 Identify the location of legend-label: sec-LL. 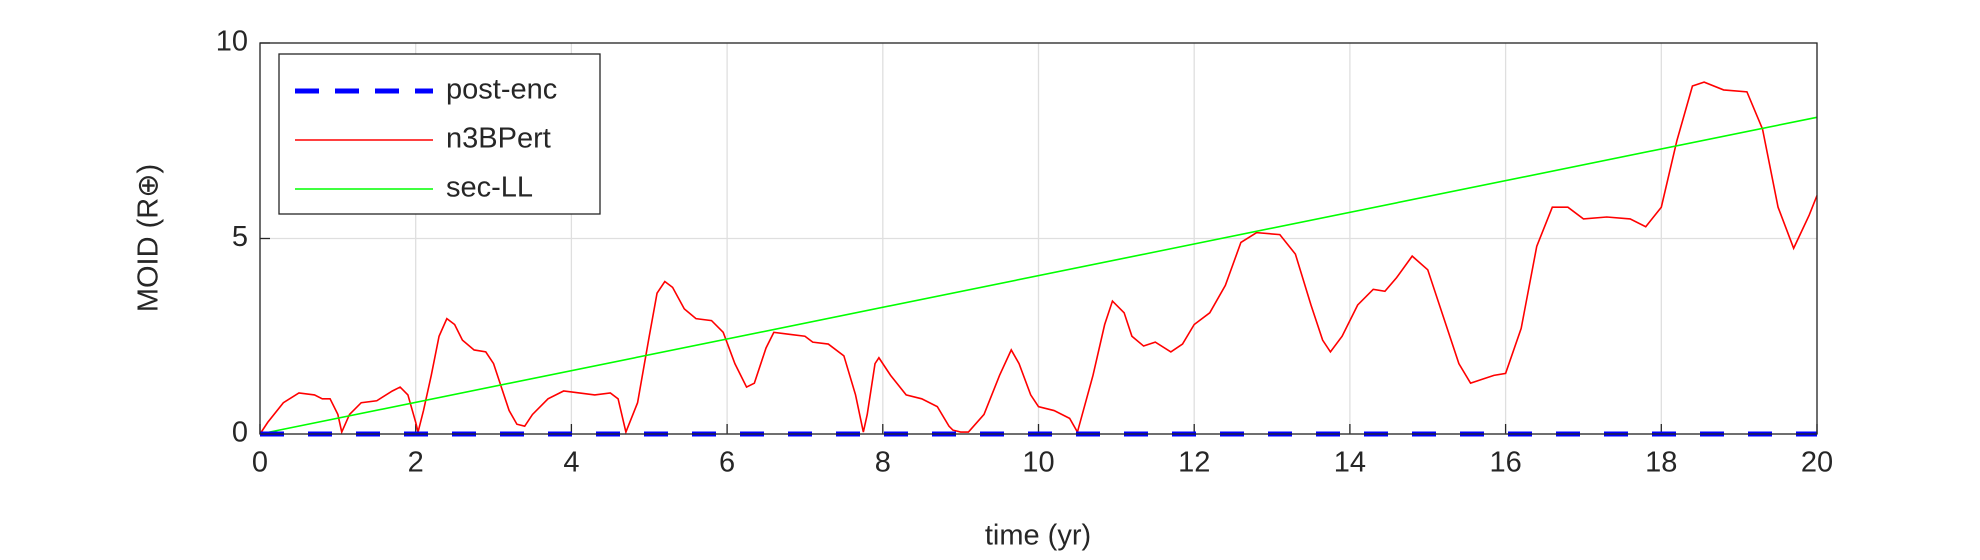
(489, 188).